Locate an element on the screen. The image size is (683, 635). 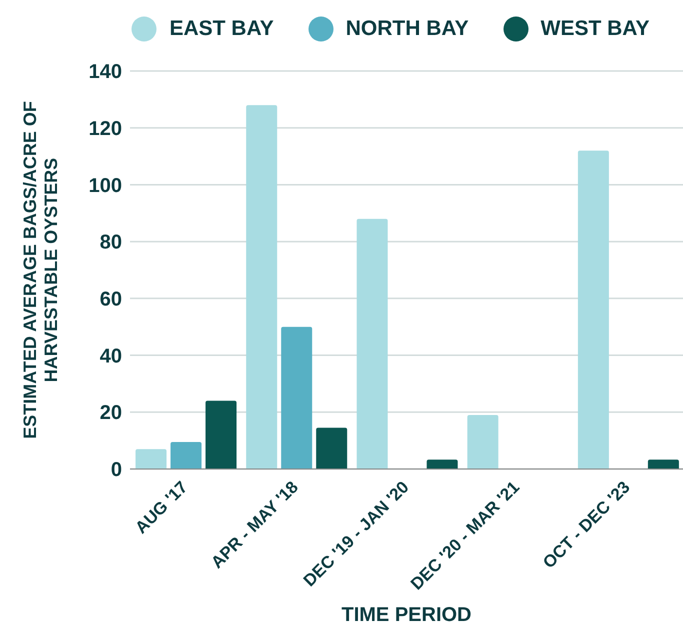
y-tick-label: 40 is located at coordinates (111, 356).